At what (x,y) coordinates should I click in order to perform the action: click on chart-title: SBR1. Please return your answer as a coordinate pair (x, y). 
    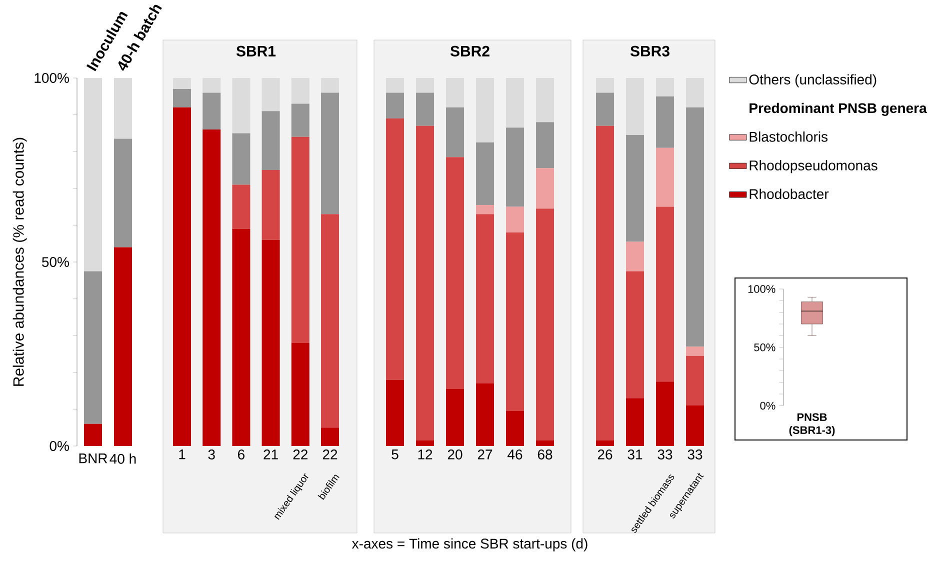
    Looking at the image, I should click on (256, 51).